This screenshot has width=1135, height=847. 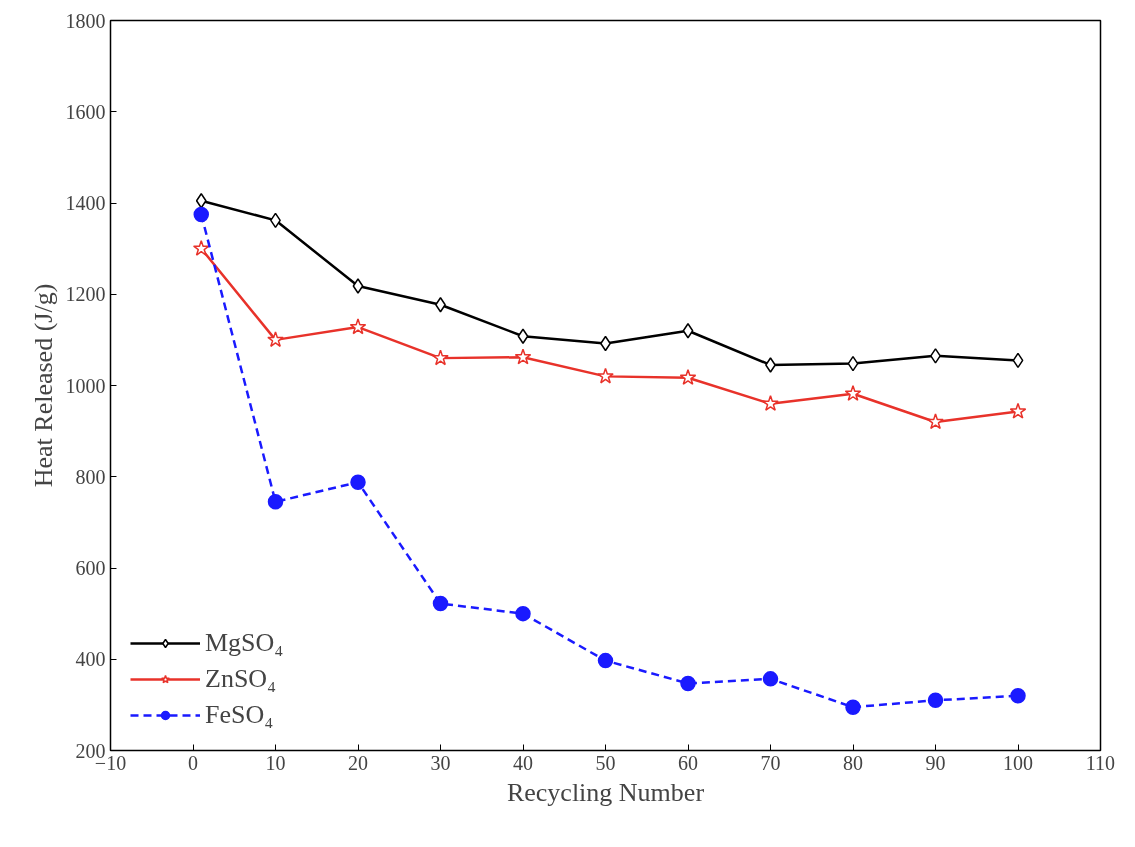 What do you see at coordinates (85, 111) in the screenshot?
I see `y-tick-label: 1600` at bounding box center [85, 111].